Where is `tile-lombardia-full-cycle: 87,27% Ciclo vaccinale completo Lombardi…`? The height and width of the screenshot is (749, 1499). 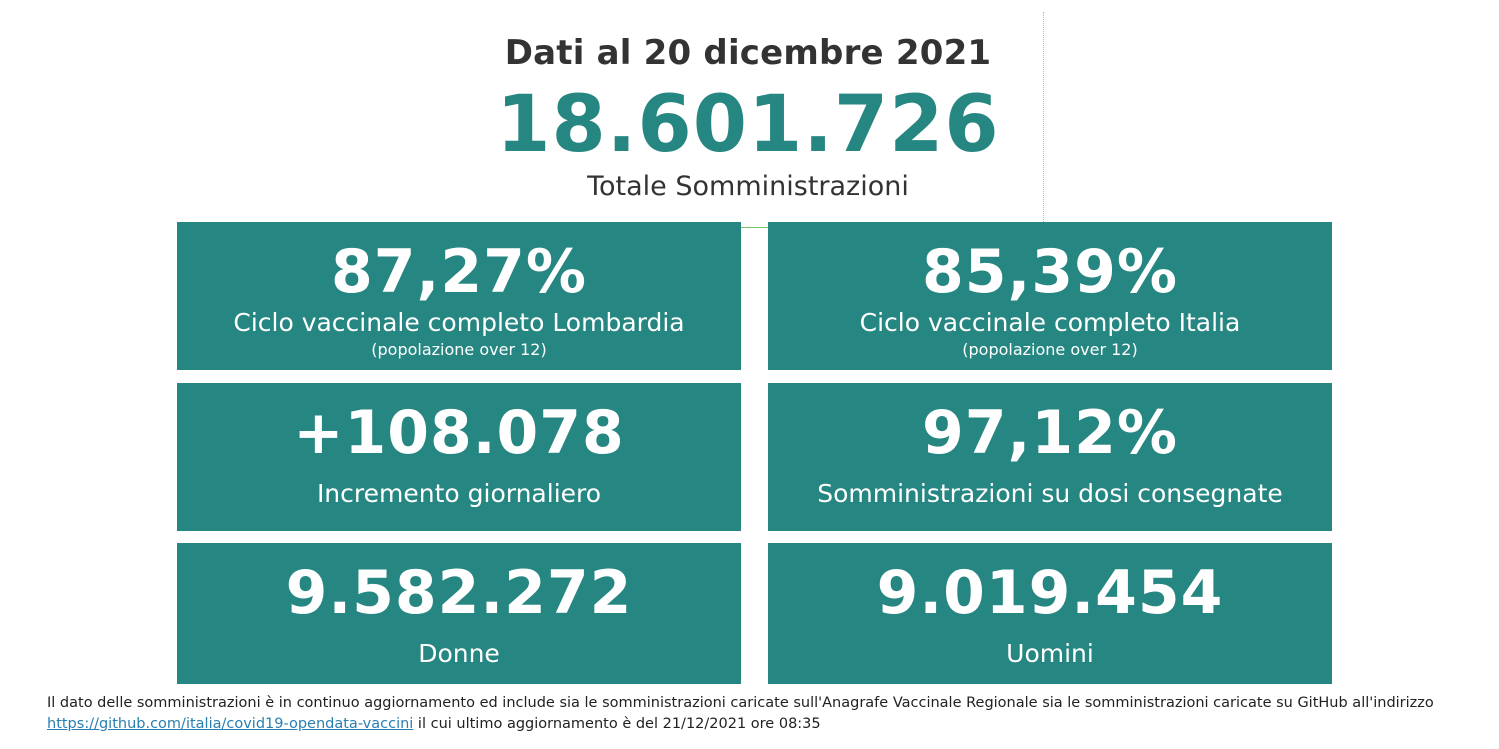 tile-lombardia-full-cycle: 87,27% Ciclo vaccinale completo Lombardi… is located at coordinates (459, 296).